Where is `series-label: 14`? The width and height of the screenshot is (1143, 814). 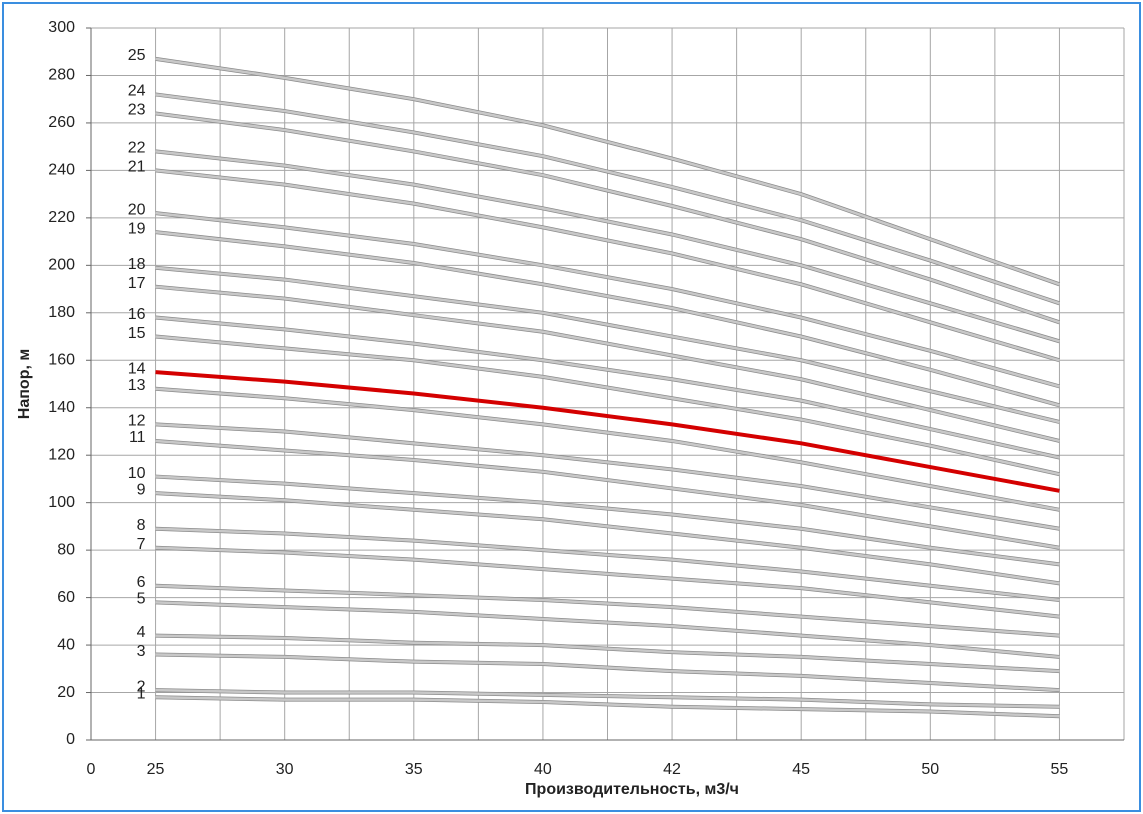 series-label: 14 is located at coordinates (137, 368).